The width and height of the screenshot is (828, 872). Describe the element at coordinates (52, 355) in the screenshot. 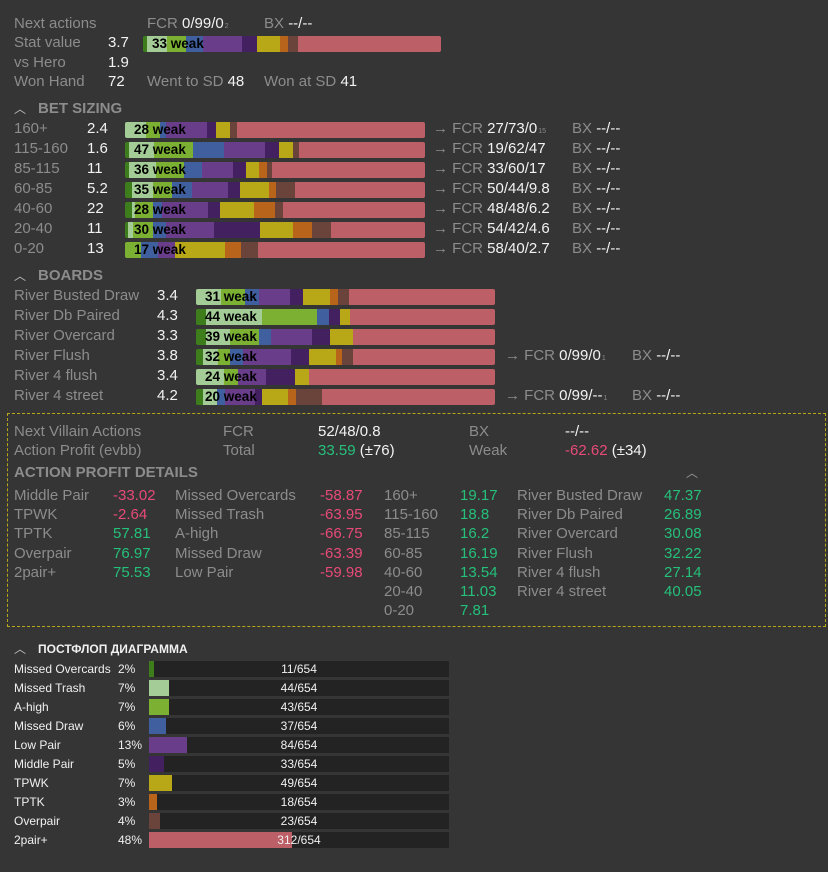

I see `row-label: River Flush` at that location.